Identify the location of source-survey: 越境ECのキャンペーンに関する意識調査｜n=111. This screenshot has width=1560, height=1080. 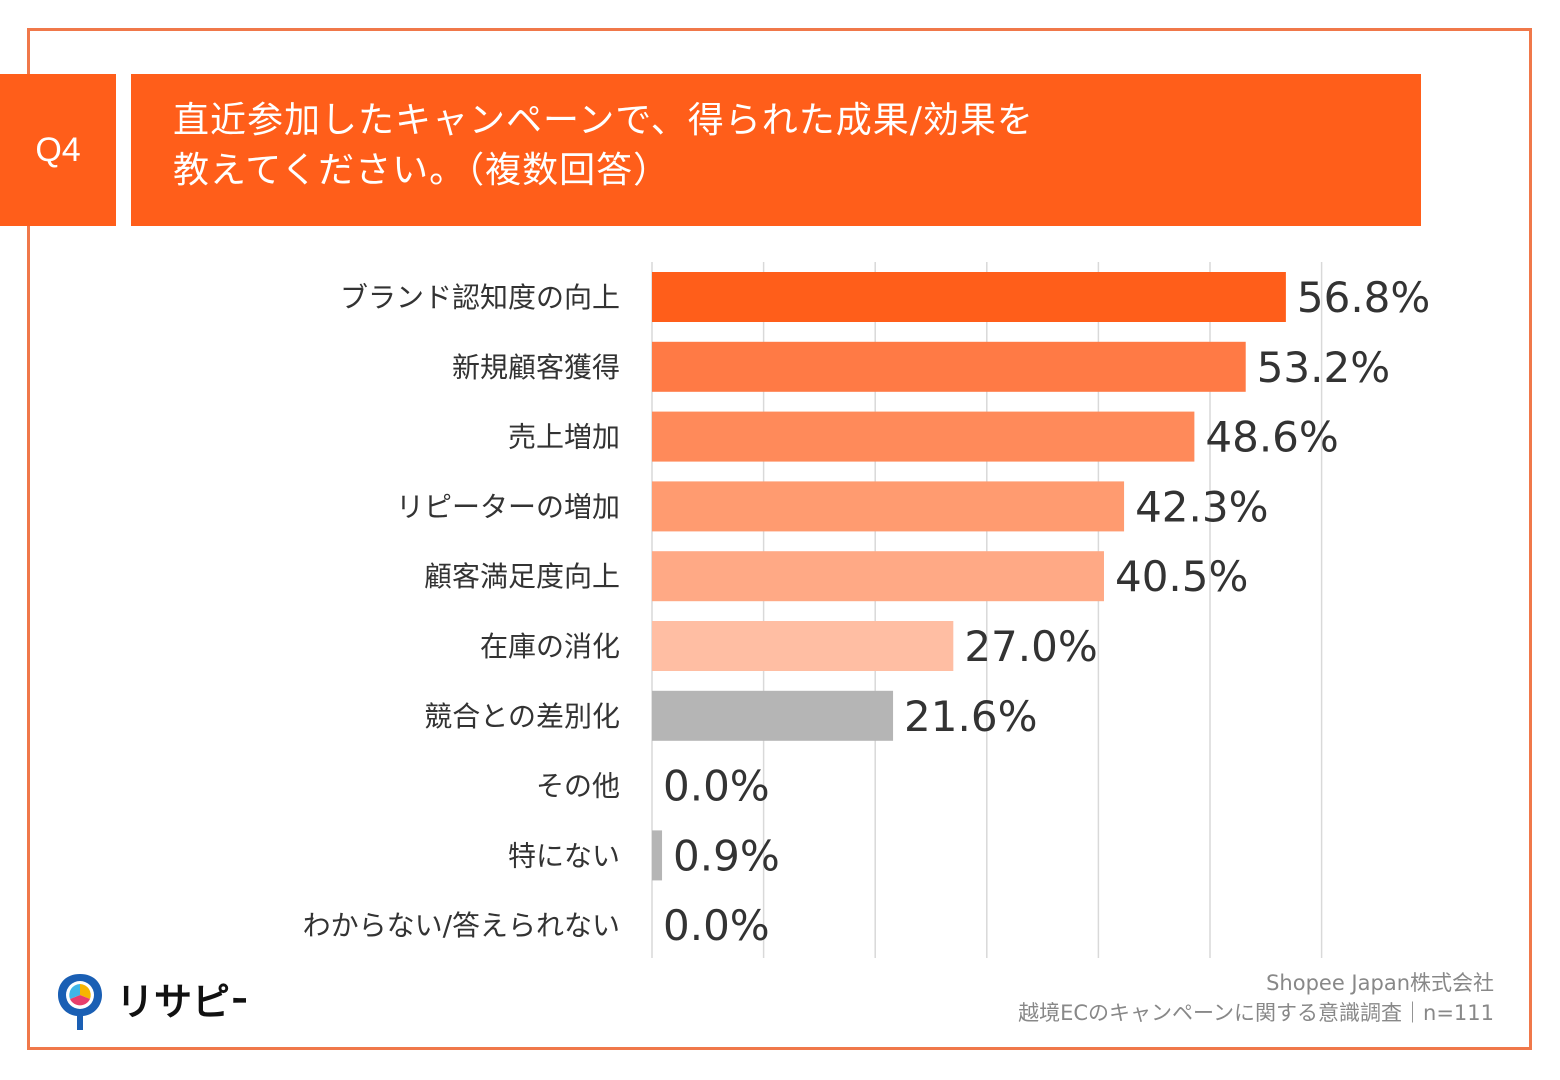
(1256, 1013).